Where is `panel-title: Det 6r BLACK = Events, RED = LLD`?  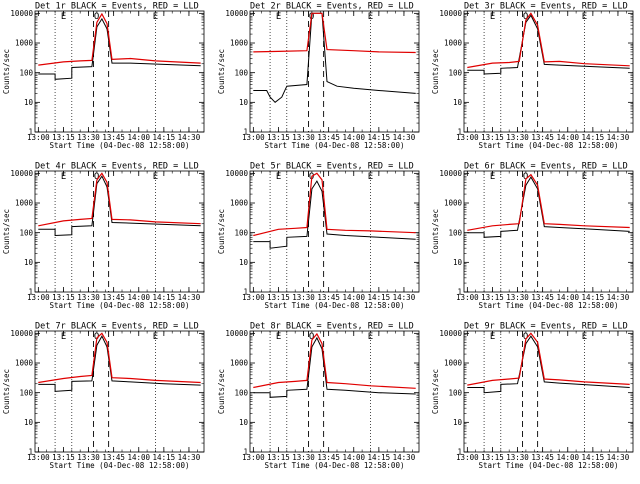
panel-title: Det 6r BLACK = Events, RED = LLD is located at coordinates (546, 167).